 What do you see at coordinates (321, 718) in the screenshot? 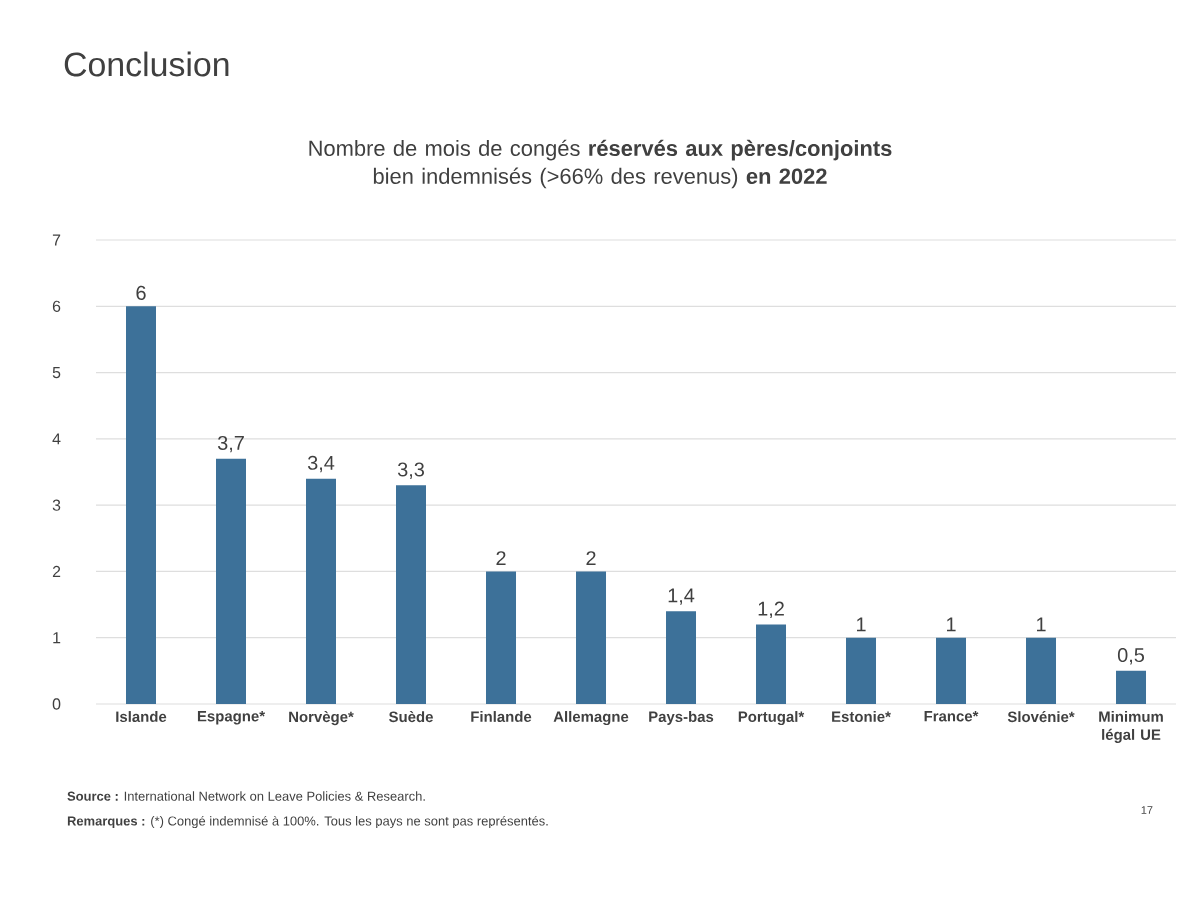
I see `x-tick-label: Norvège*` at bounding box center [321, 718].